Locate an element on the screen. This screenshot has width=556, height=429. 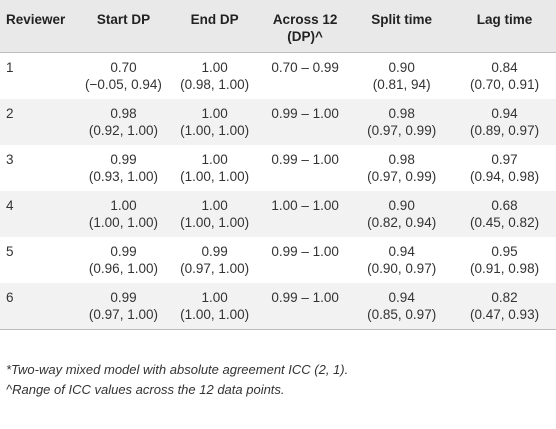
cell-start-dp-value: 1.00 is located at coordinates (123, 205).